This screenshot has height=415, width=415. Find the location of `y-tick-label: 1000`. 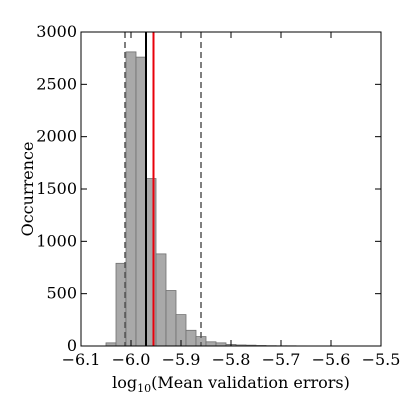

y-tick-label: 1000 is located at coordinates (56, 240).